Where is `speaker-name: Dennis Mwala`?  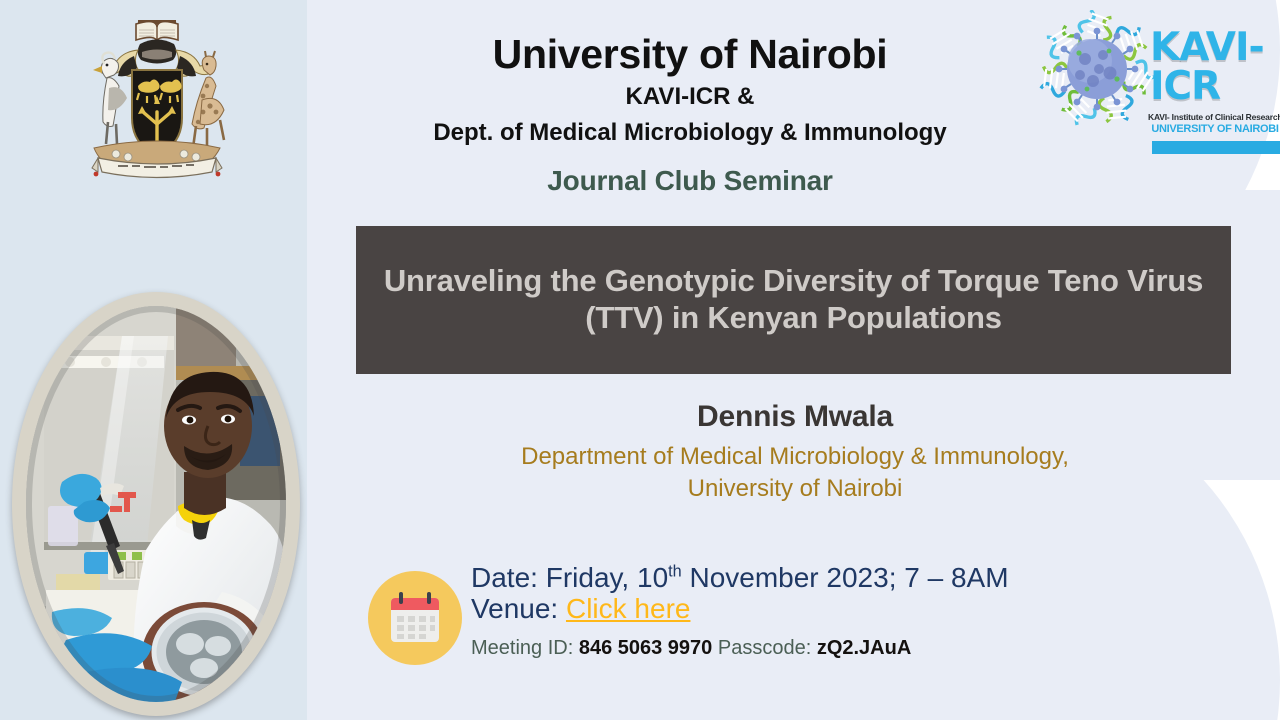 speaker-name: Dennis Mwala is located at coordinates (795, 416).